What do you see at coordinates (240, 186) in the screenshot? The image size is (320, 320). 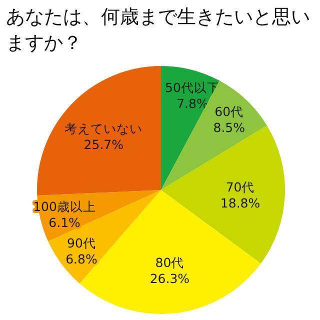 I see `slice-label: 70代` at bounding box center [240, 186].